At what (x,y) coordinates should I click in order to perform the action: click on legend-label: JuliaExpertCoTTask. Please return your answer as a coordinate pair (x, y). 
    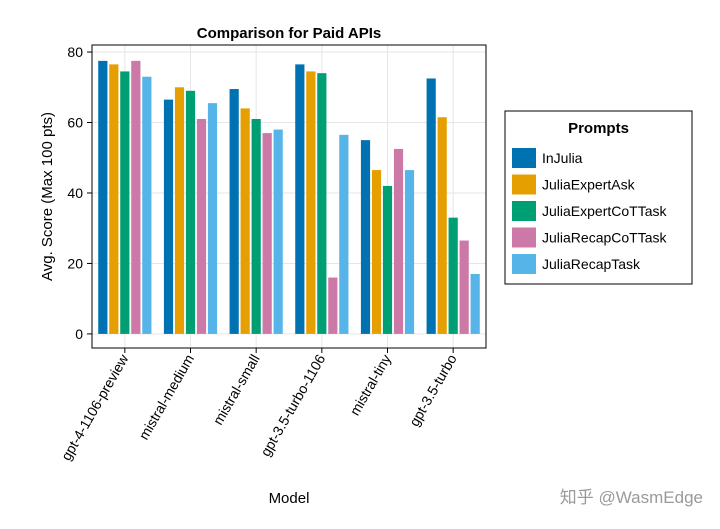
    Looking at the image, I should click on (604, 211).